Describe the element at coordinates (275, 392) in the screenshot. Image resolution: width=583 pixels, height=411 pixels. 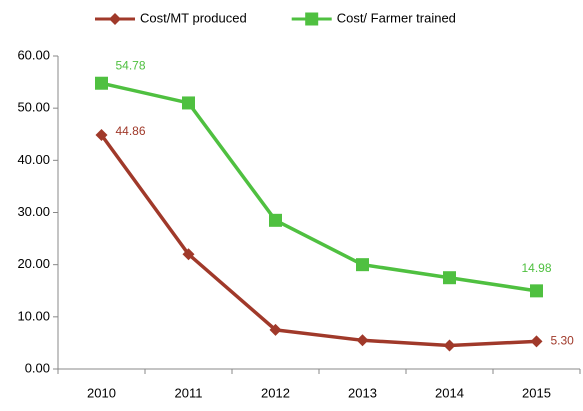
I see `x-tick-label: 2012` at that location.